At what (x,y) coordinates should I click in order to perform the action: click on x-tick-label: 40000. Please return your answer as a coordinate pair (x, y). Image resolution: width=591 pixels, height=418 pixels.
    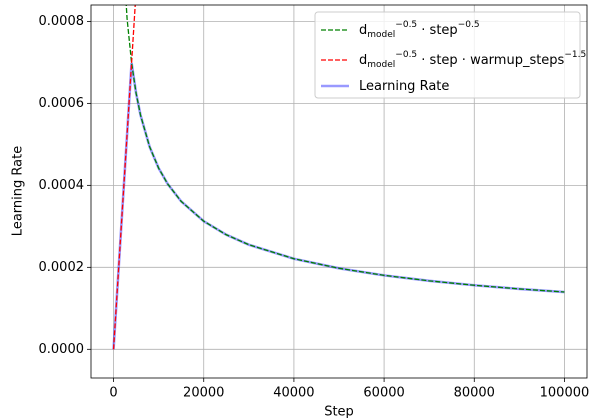
    Looking at the image, I should click on (293, 393).